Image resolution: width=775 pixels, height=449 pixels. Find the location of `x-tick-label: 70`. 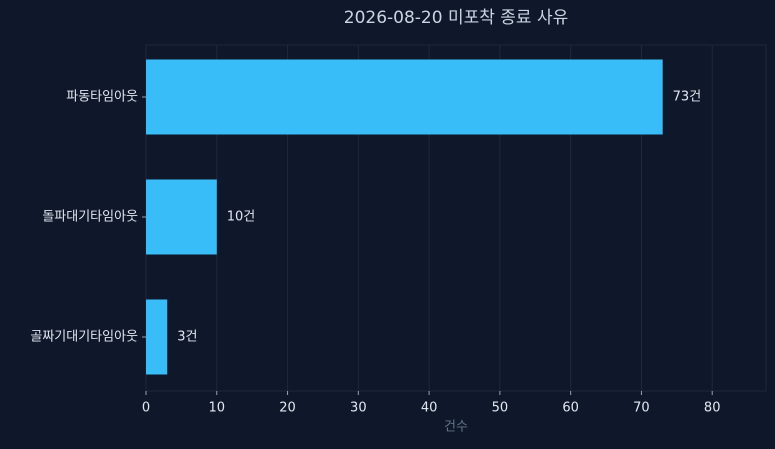

x-tick-label: 70 is located at coordinates (641, 408).